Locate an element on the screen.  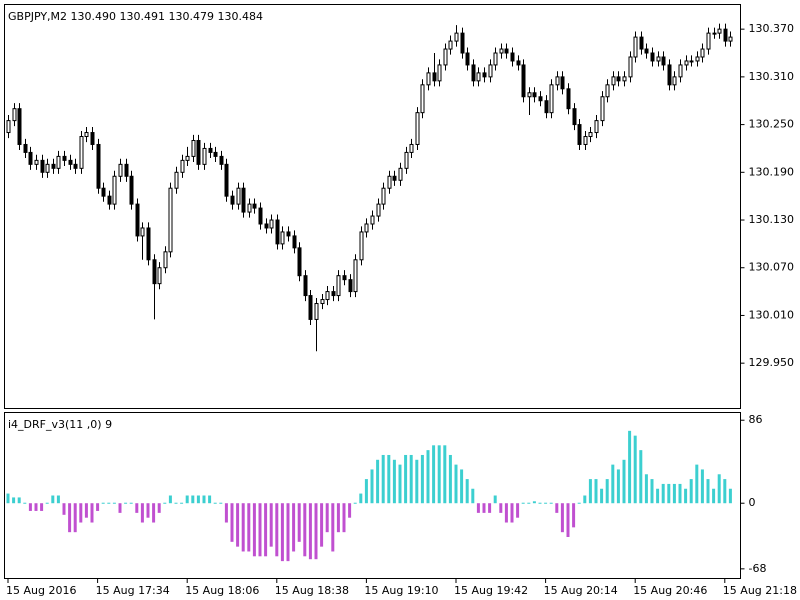
y-tick-label: 130.010 is located at coordinates (772, 314).